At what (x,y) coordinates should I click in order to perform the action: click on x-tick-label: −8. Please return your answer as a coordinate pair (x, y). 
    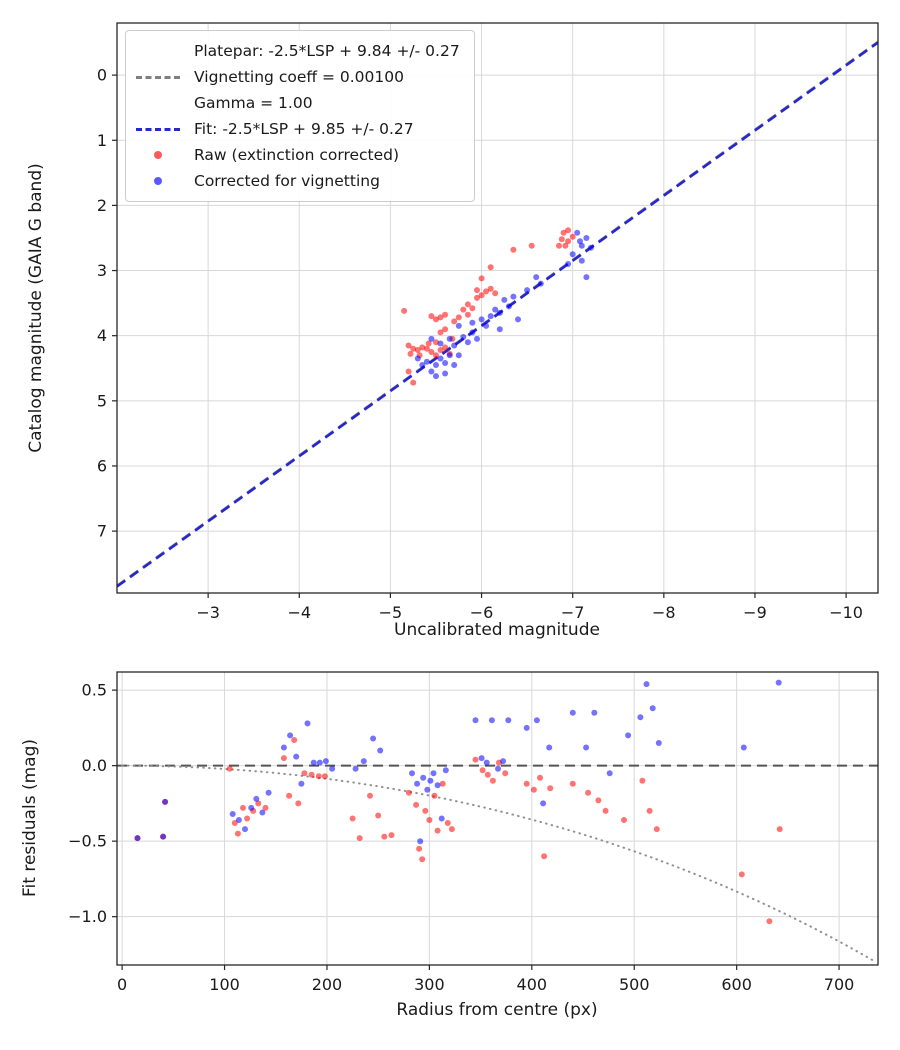
    Looking at the image, I should click on (664, 612).